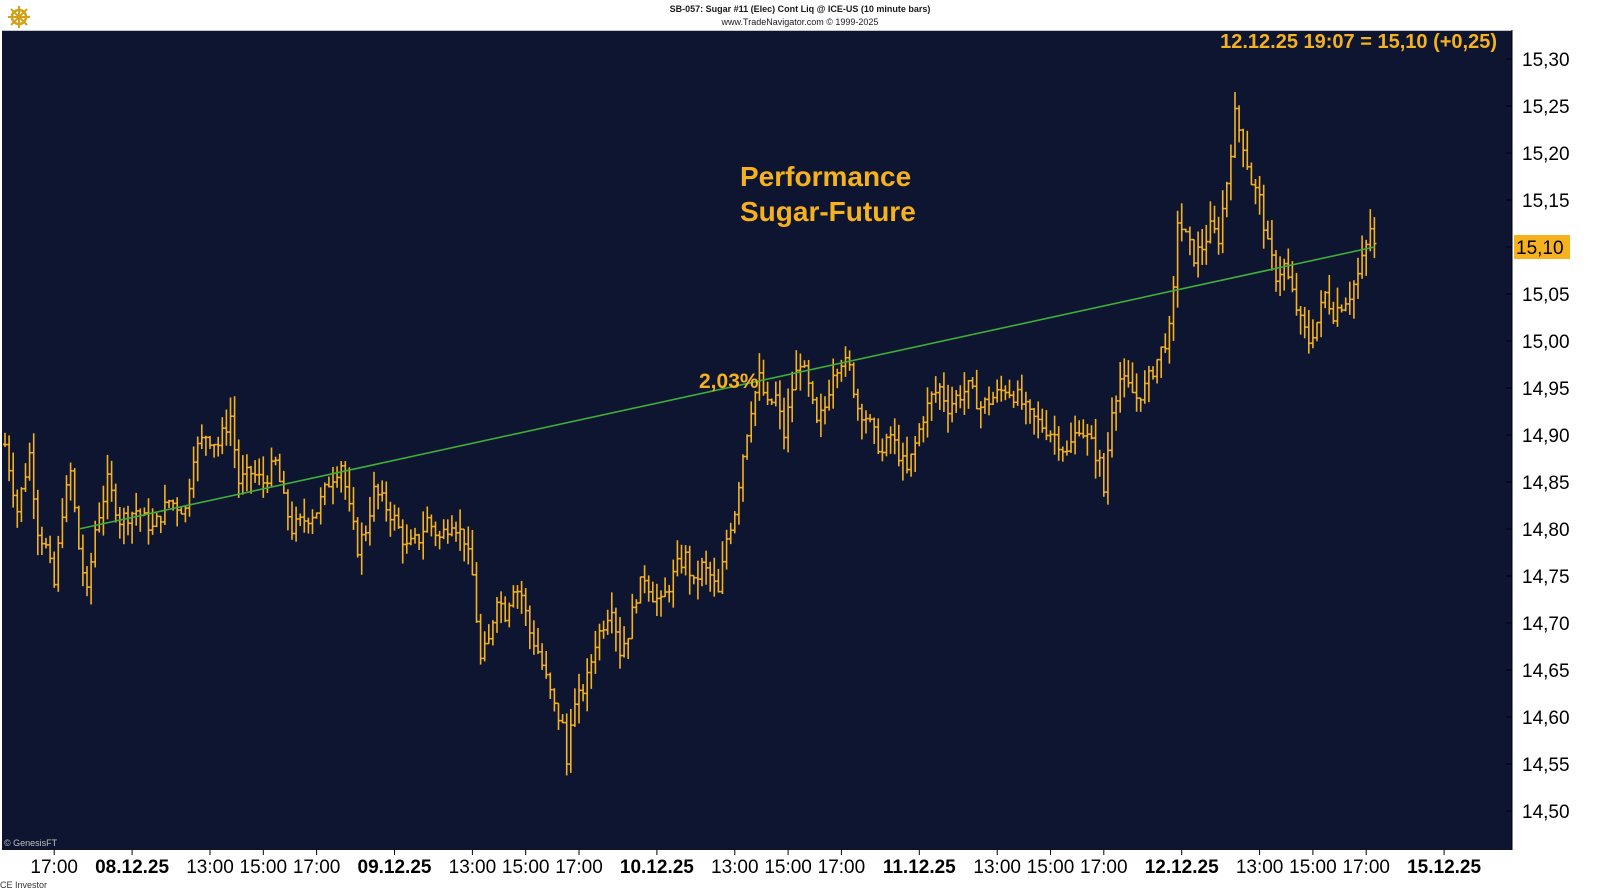 The height and width of the screenshot is (891, 1600). I want to click on footer-source: CE Investor, so click(23, 885).